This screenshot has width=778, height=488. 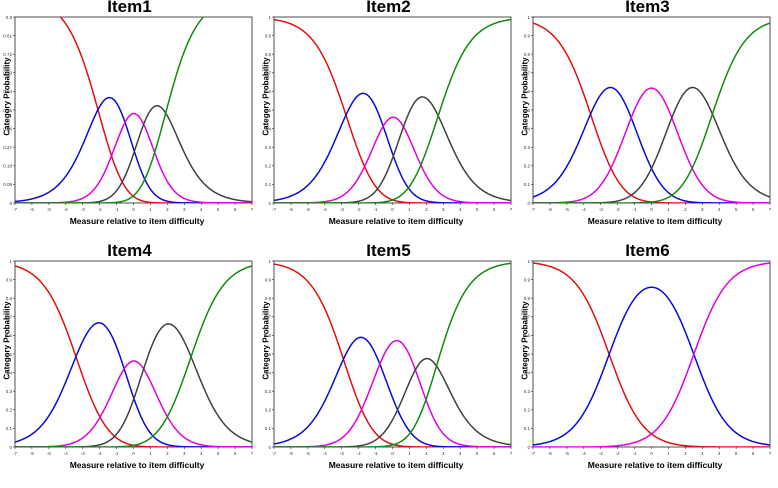 I want to click on y-tick-label: 0.45, so click(x=7, y=110).